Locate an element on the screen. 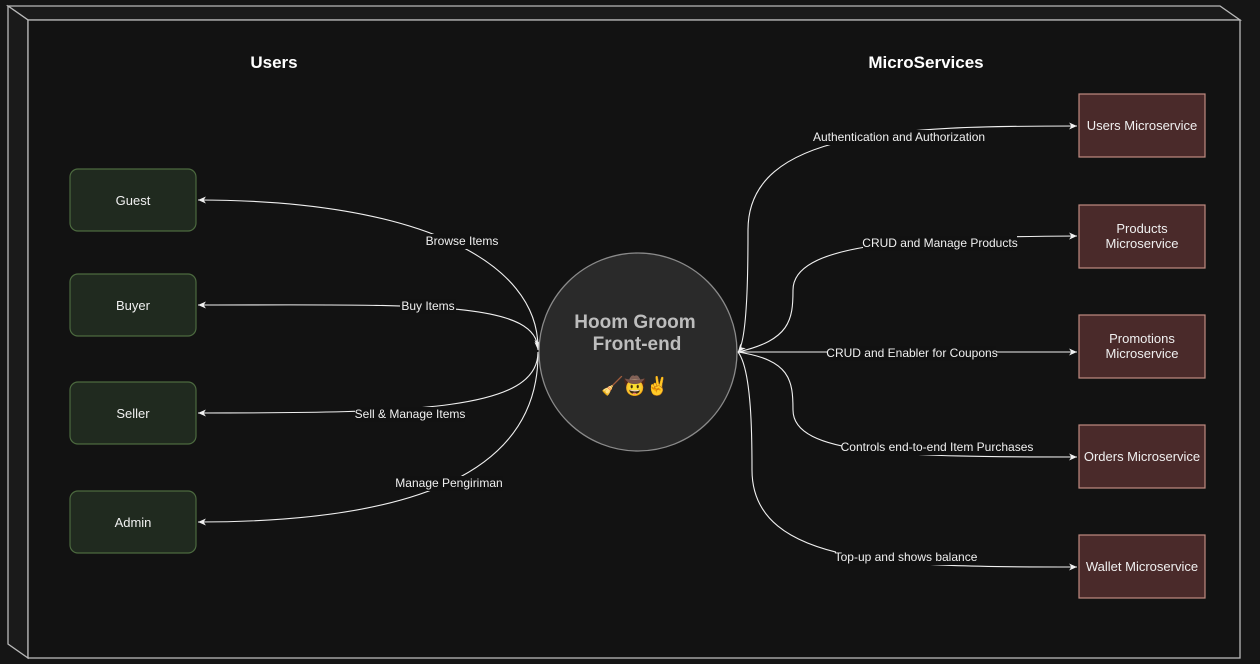  edge-wallet-ms is located at coordinates (907, 461).